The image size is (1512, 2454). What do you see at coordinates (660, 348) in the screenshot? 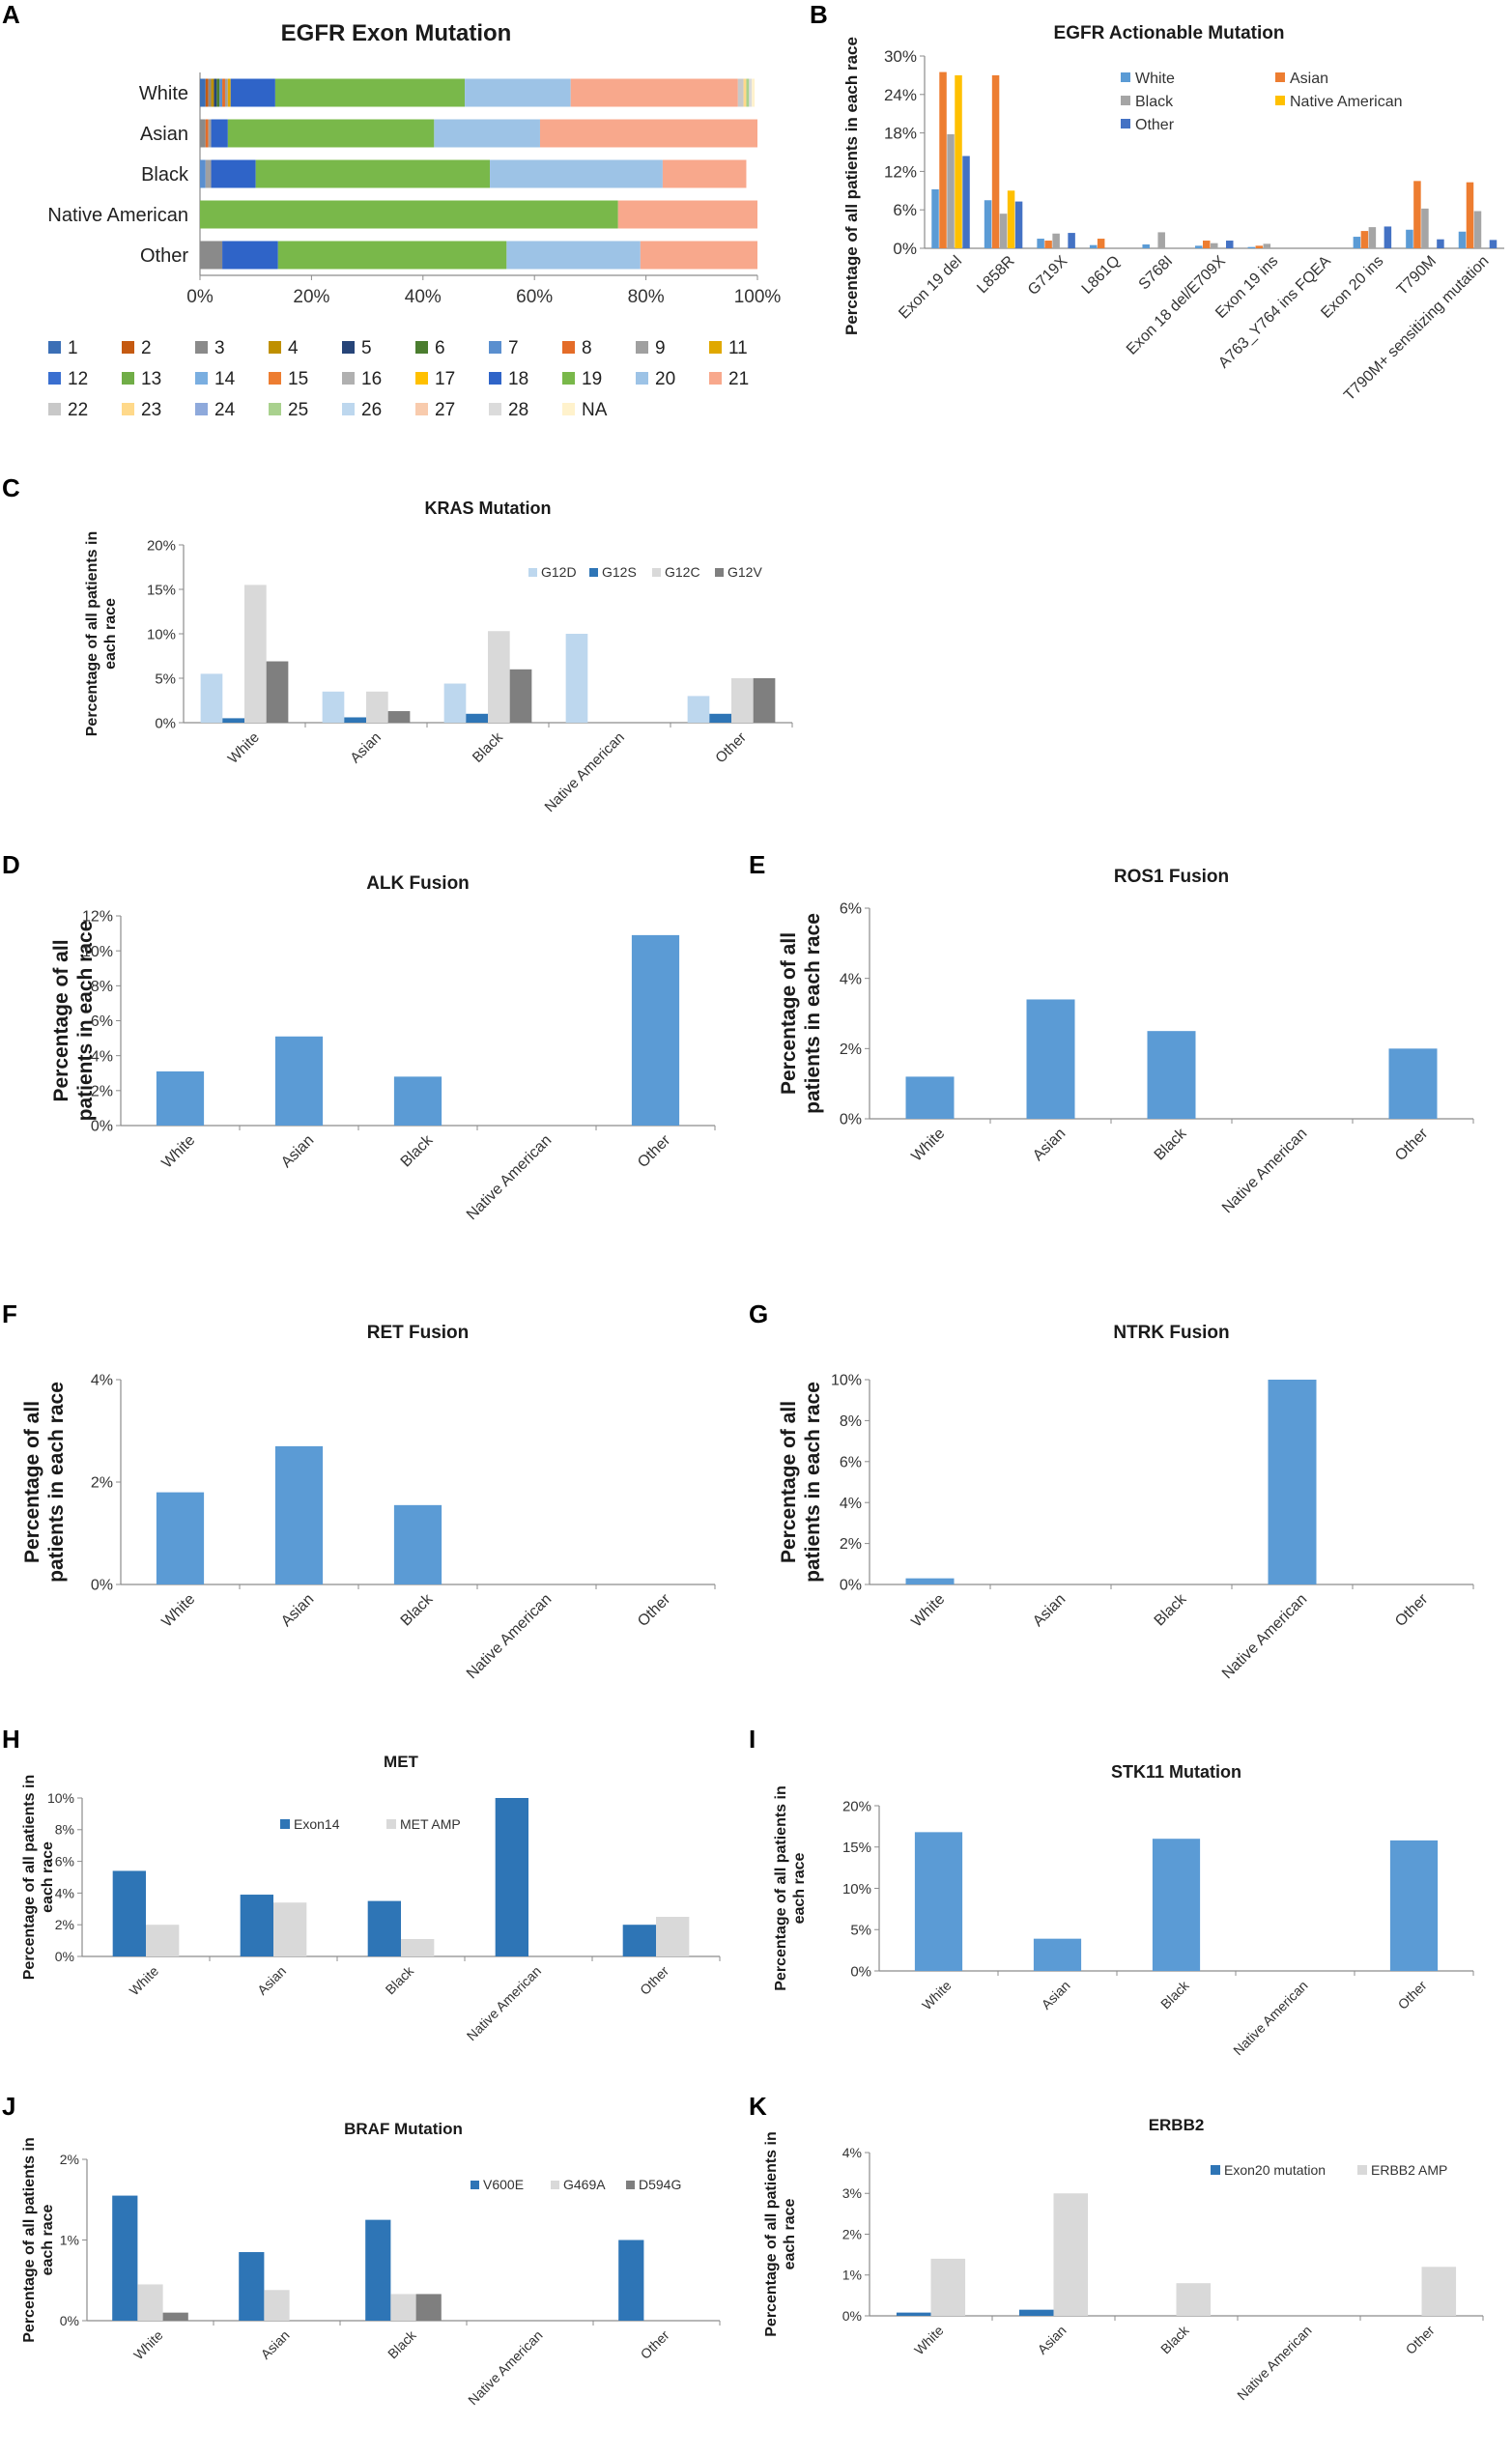
I see `legend-label: 9` at bounding box center [660, 348].